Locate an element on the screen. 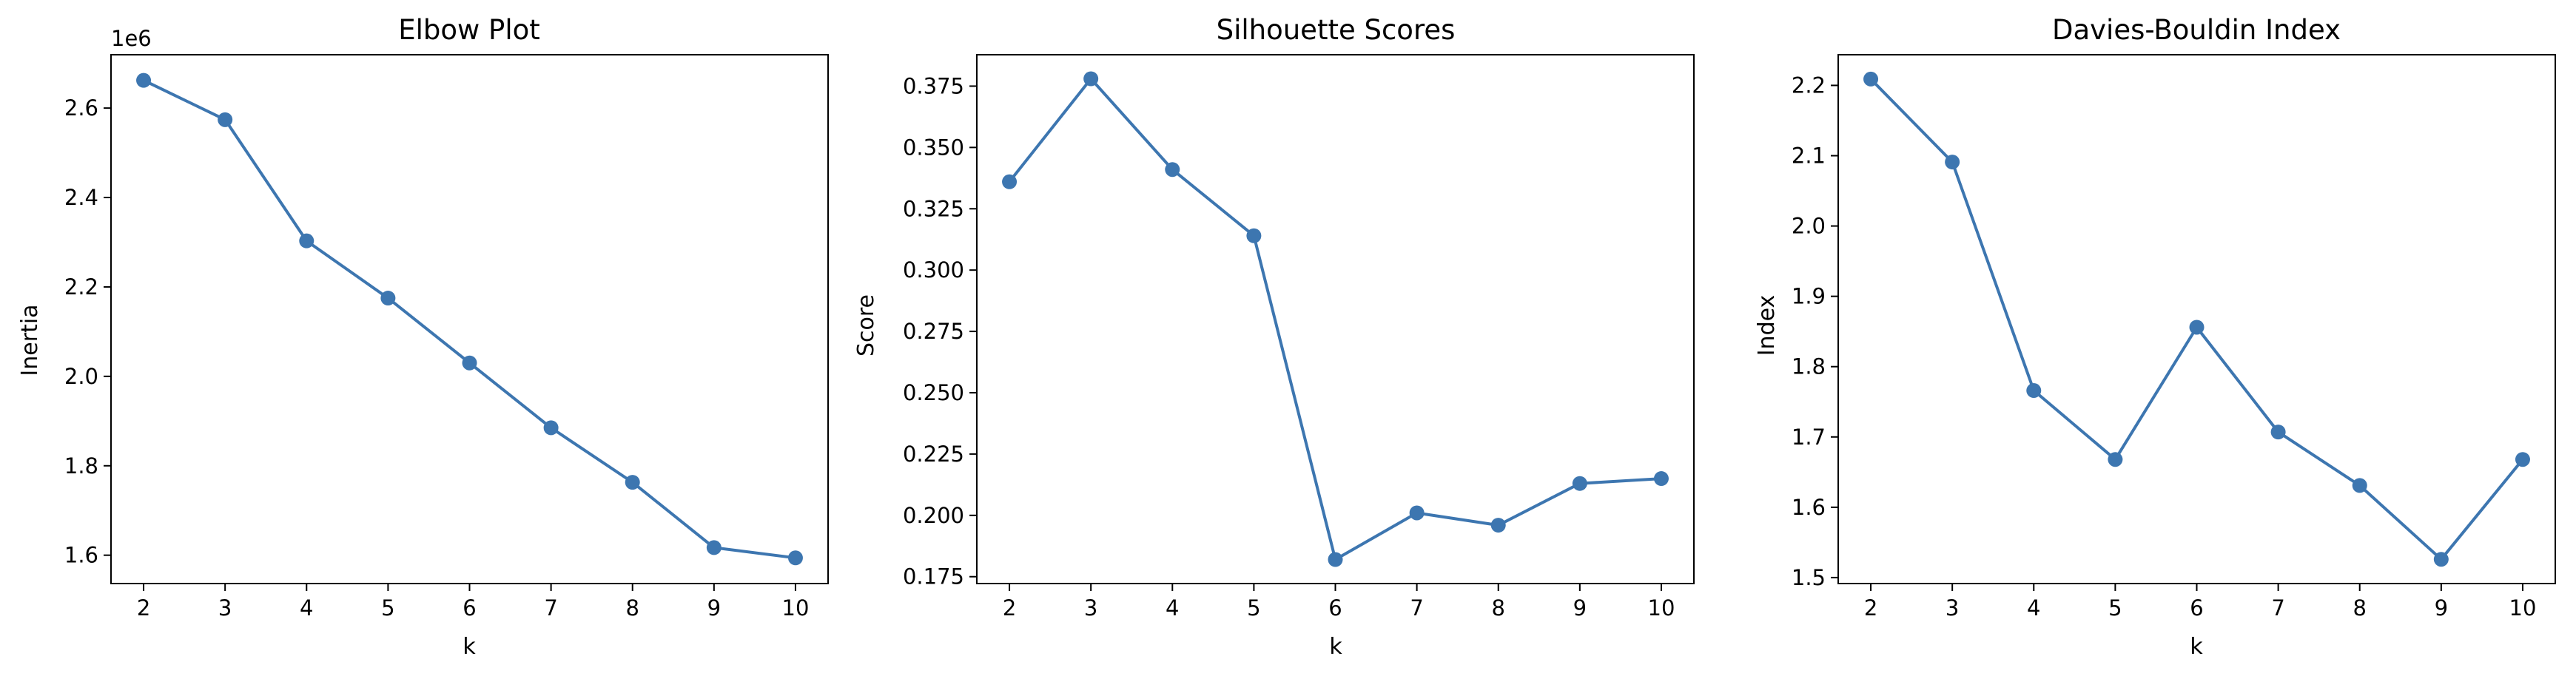  y-ticks: 1.5 1.6 1.7 1.8 1.9 2.0 2.1 2.2 is located at coordinates (1815, 331).